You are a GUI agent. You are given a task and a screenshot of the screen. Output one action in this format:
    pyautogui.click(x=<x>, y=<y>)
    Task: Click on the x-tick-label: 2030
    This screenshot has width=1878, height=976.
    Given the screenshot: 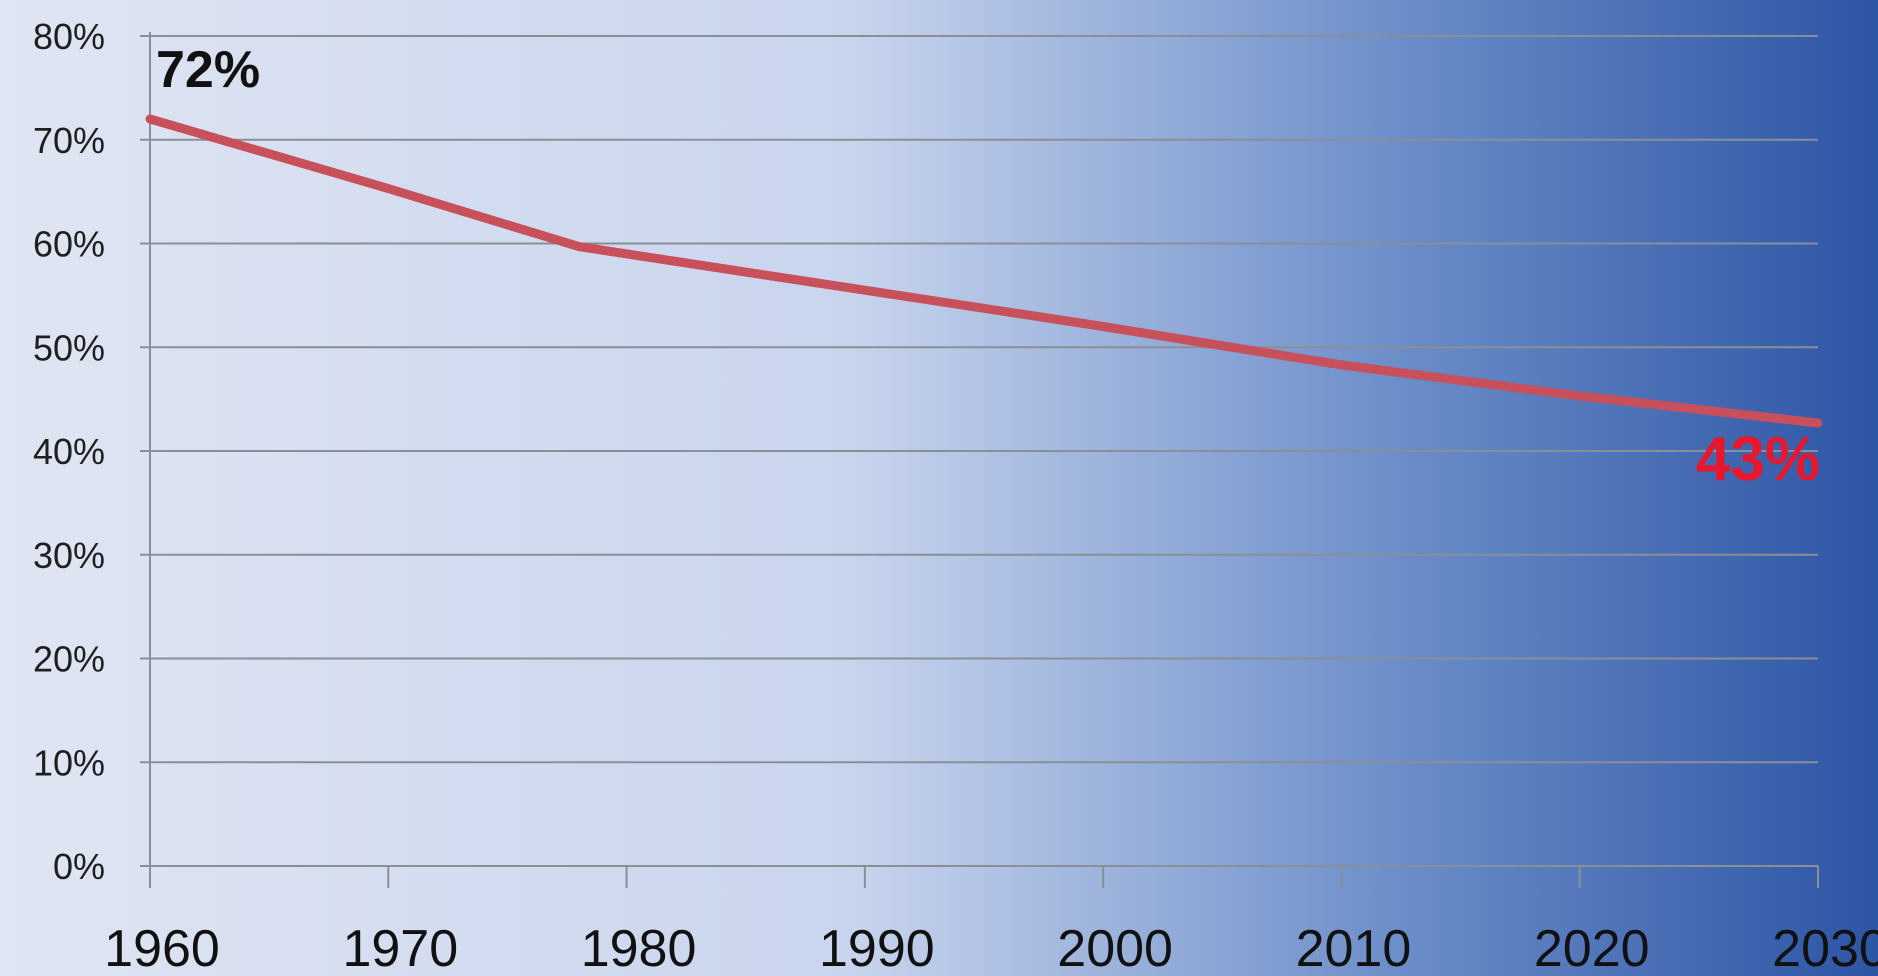 What is the action you would take?
    pyautogui.click(x=1825, y=948)
    